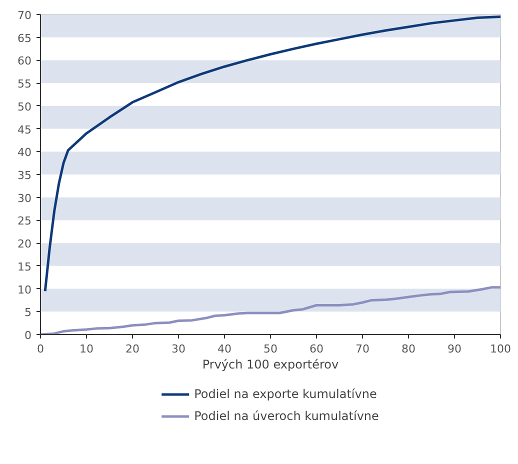 Image resolution: width=518 pixels, height=464 pixels. I want to click on y-tick-label: 35, so click(25, 175).